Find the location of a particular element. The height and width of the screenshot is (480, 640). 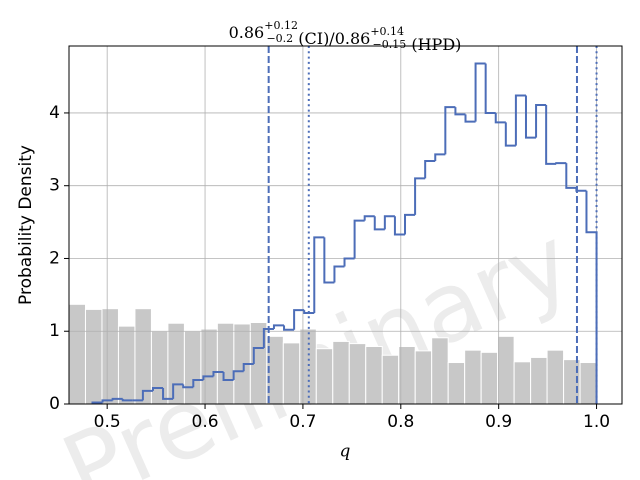

x-tick-label: 0.7 is located at coordinates (302, 422).